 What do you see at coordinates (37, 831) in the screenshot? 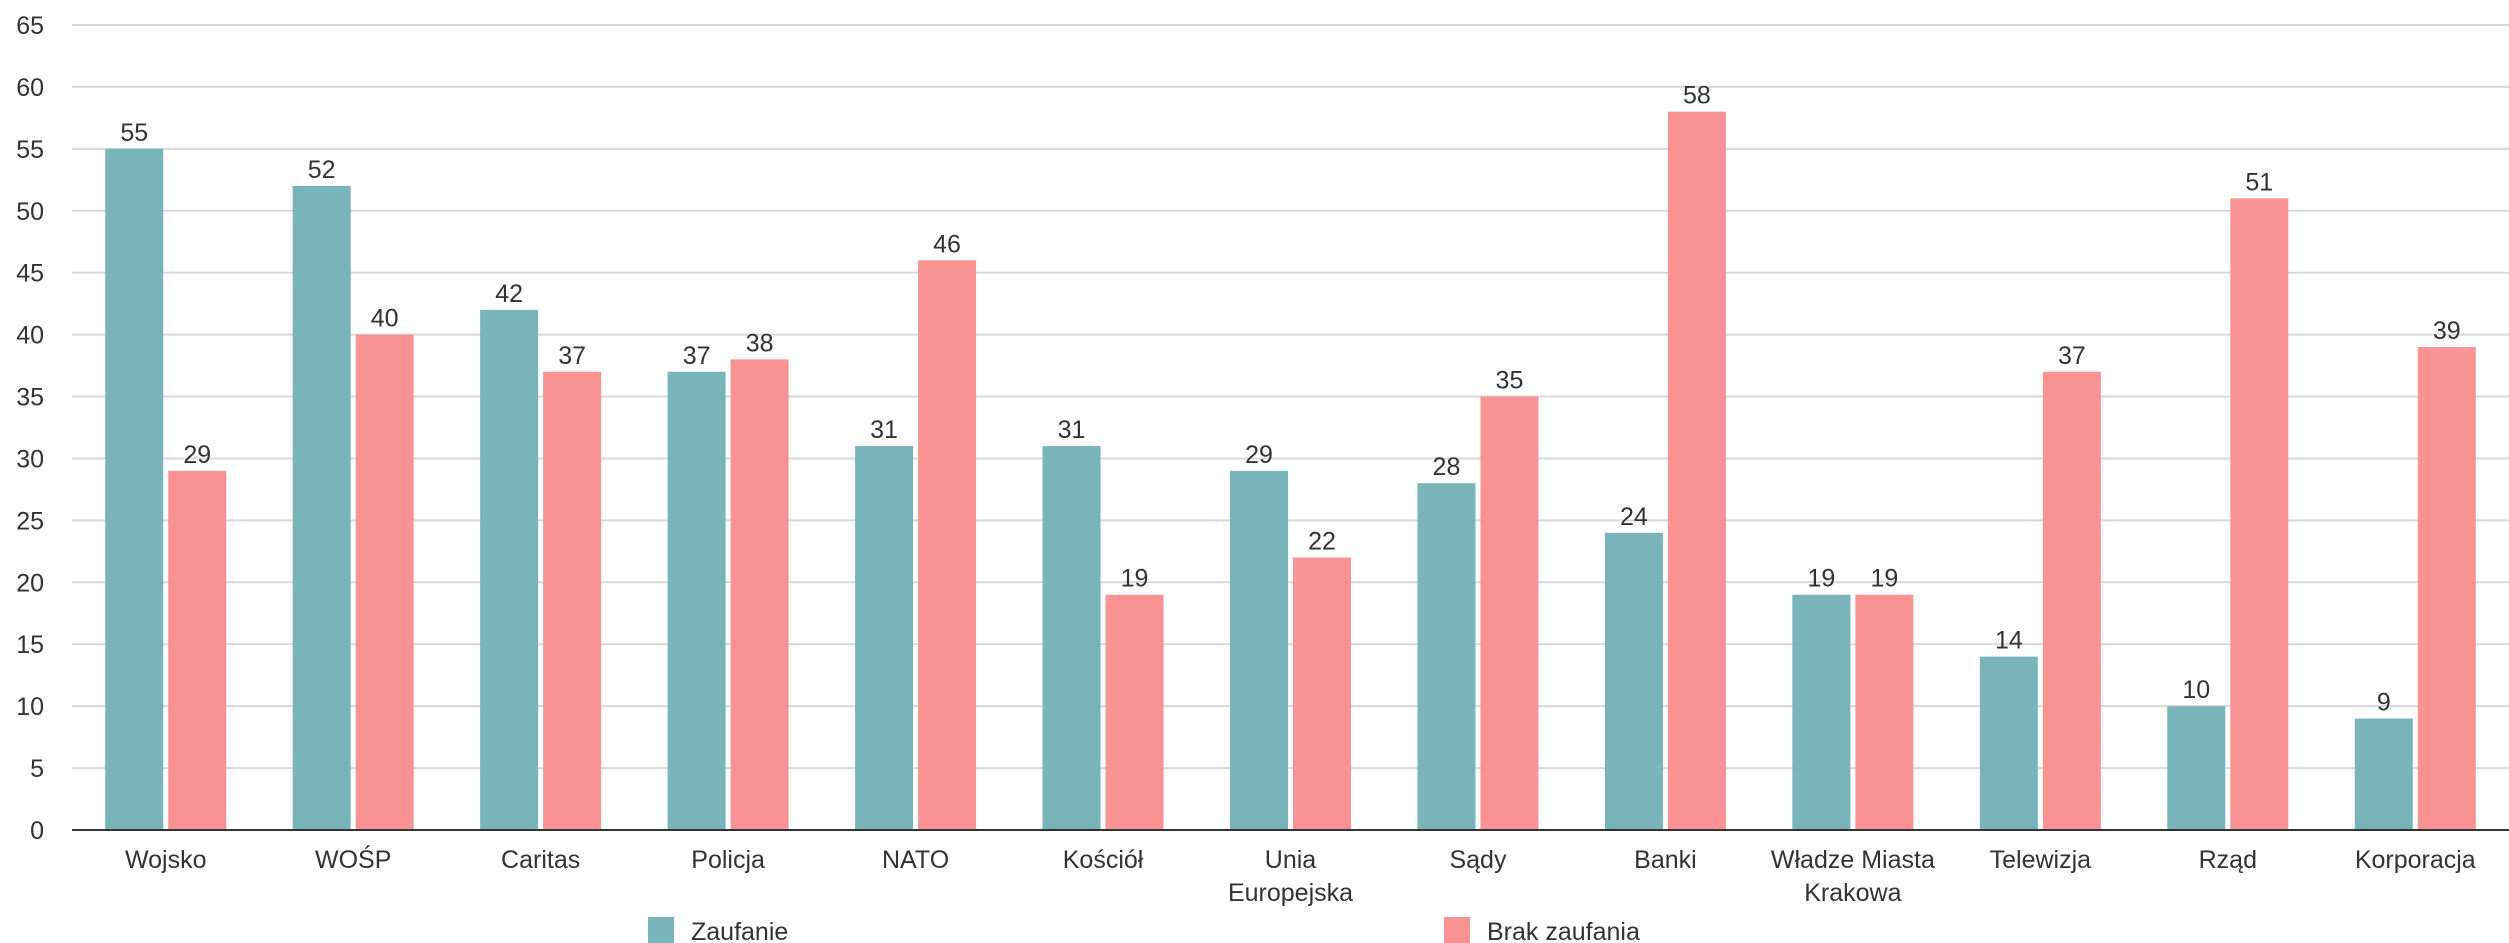
I see `y-tick-label: 0` at bounding box center [37, 831].